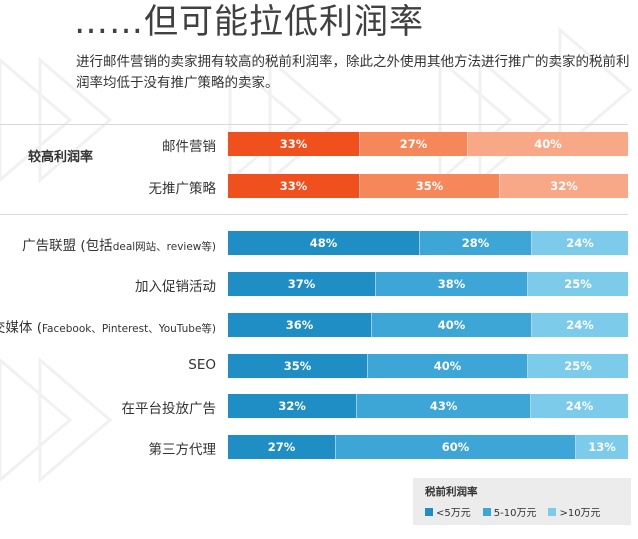 The width and height of the screenshot is (638, 539). I want to click on row-label-main: 加入促销活动, so click(175, 287).